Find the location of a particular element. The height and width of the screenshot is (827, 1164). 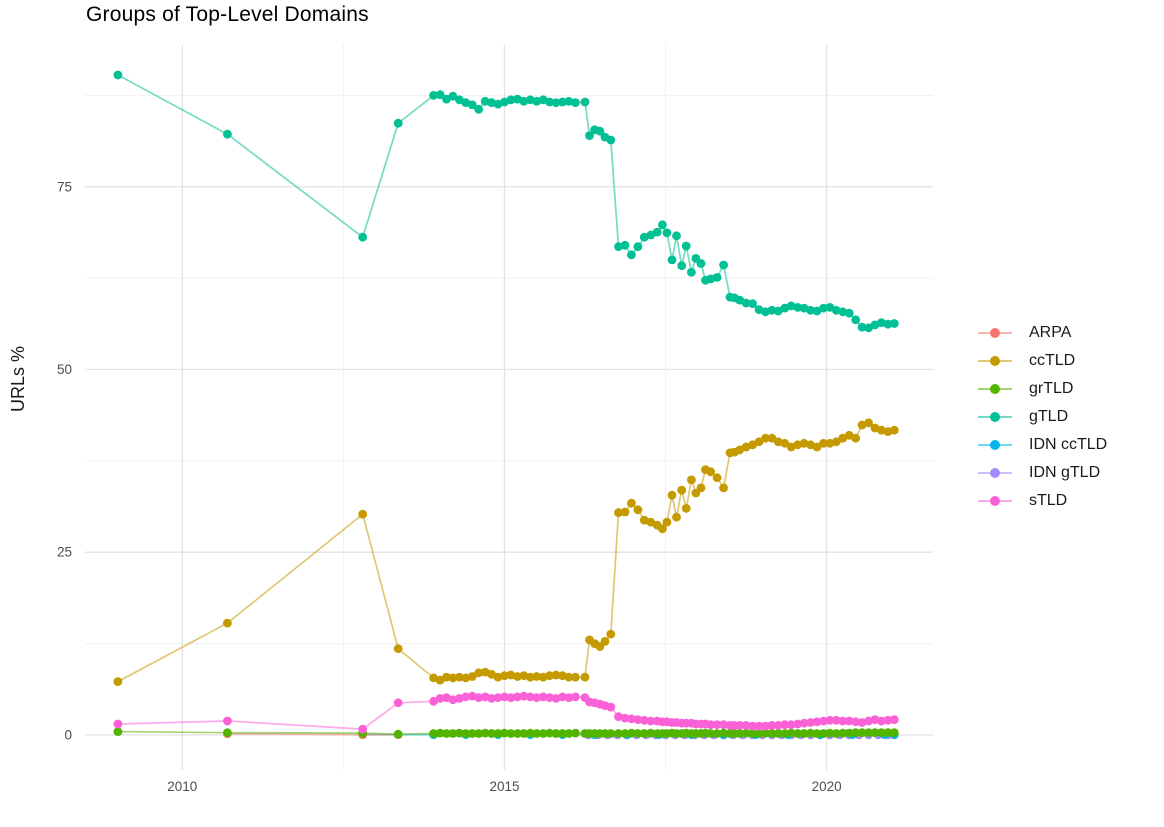

x-tick-label: 2020 is located at coordinates (827, 786).